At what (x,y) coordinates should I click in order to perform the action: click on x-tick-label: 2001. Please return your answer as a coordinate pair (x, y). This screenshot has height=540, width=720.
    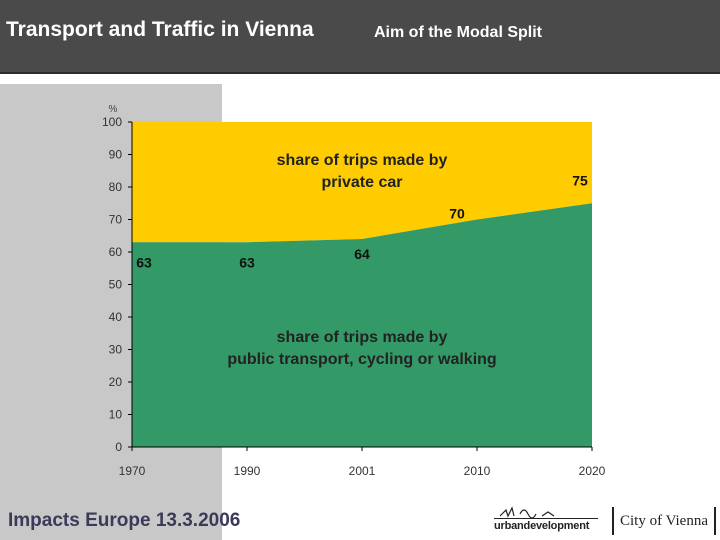
    Looking at the image, I should click on (362, 471).